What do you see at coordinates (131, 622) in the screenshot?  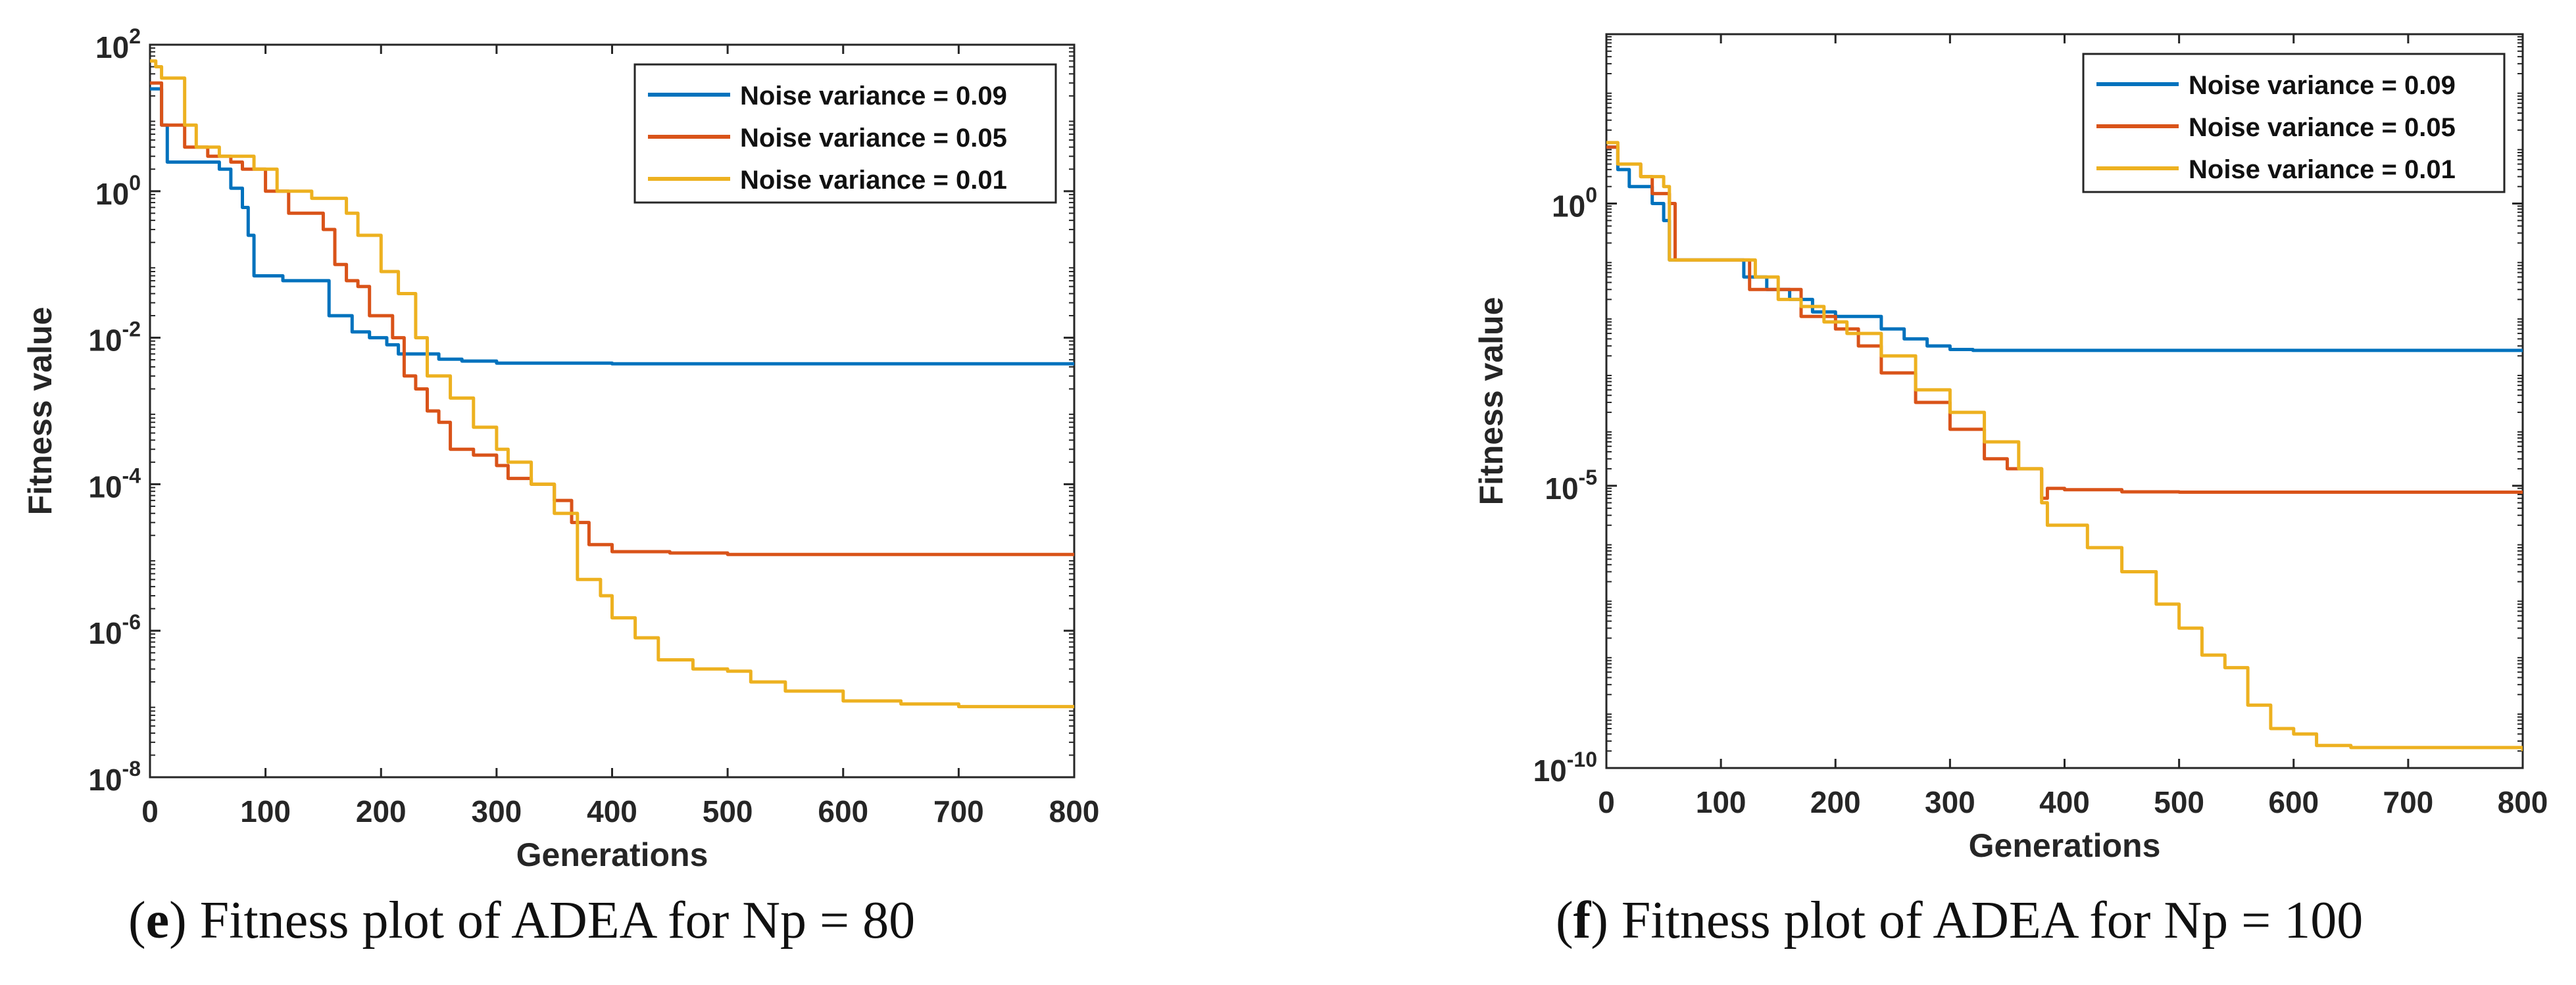 I see `y-tick-exponent: -6` at bounding box center [131, 622].